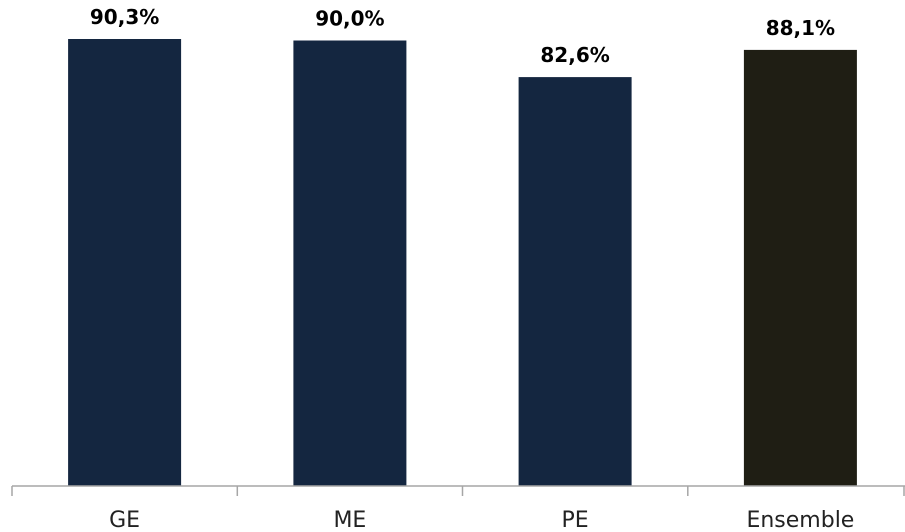  Describe the element at coordinates (575, 520) in the screenshot. I see `tick-label-pe: PE` at that location.